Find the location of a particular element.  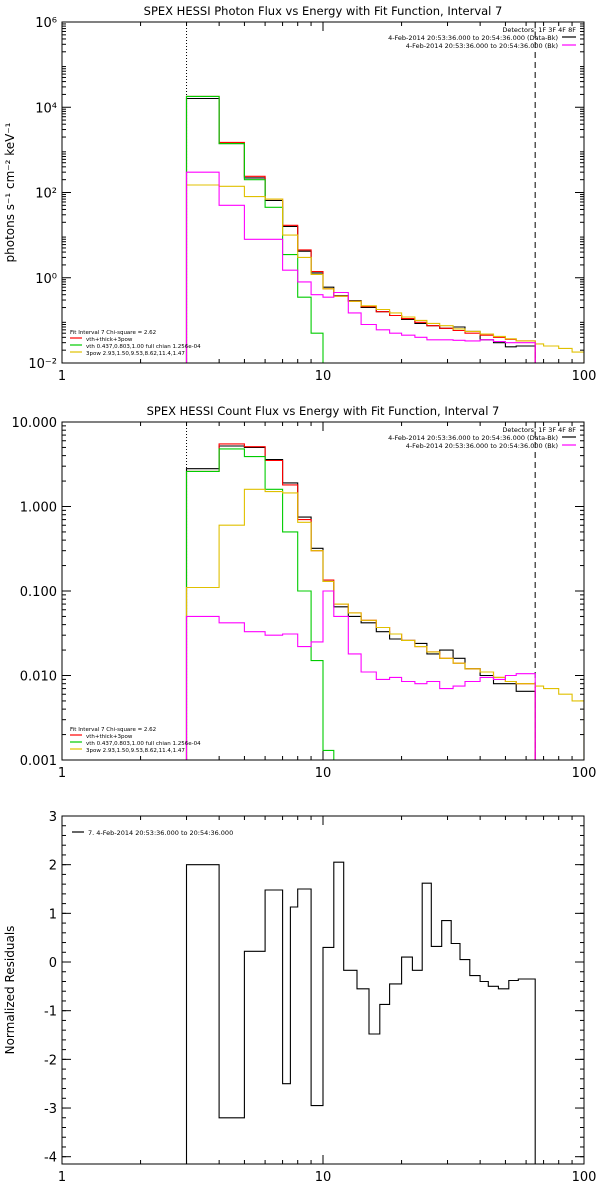

y-tick-label: -2 is located at coordinates (50, 1060).